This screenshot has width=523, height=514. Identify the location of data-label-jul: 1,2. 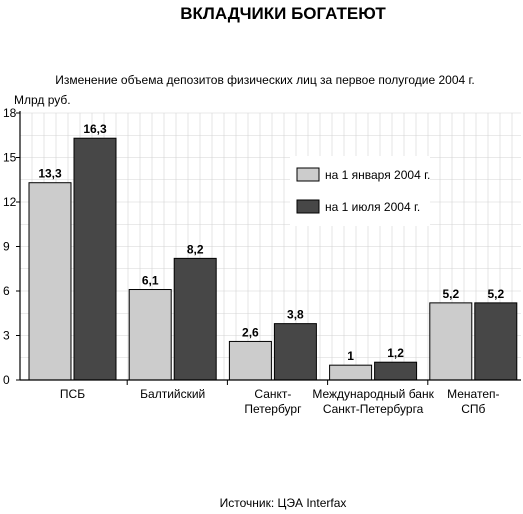
(395, 353).